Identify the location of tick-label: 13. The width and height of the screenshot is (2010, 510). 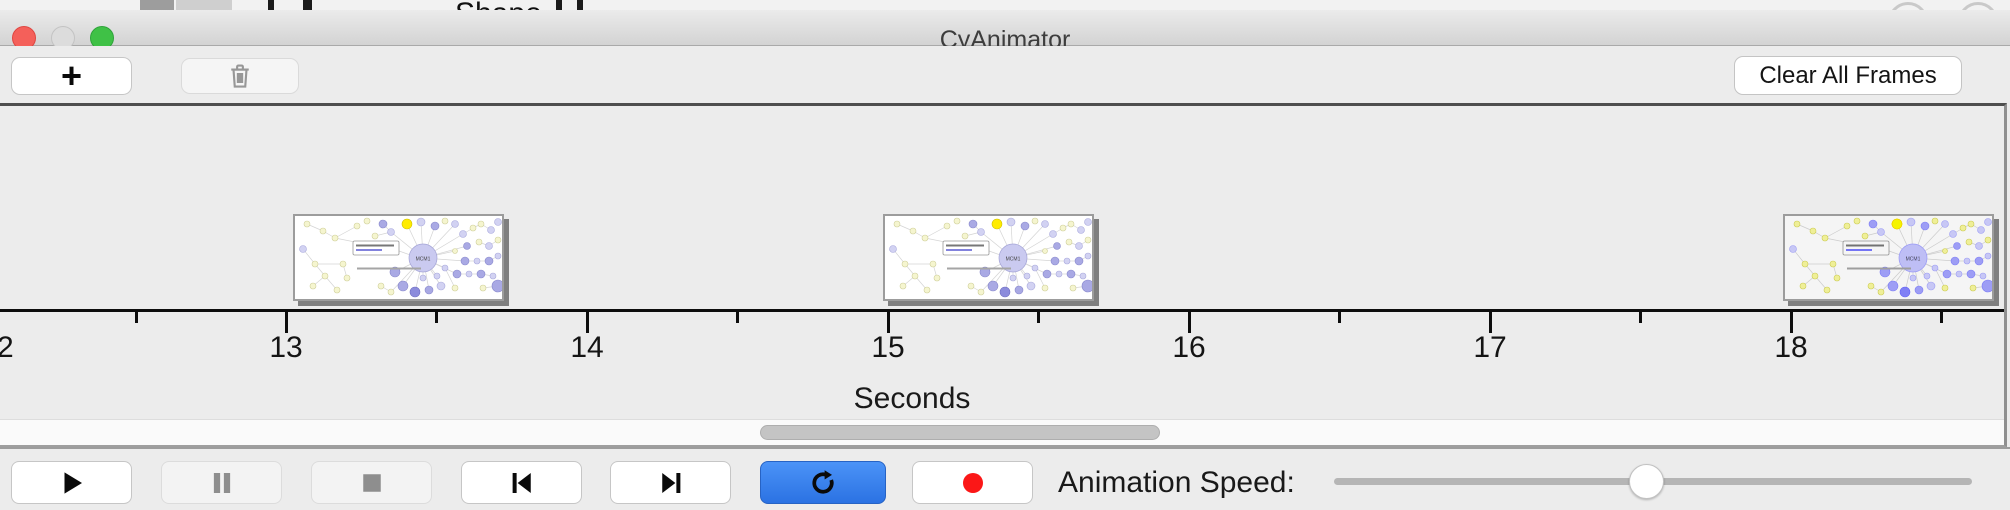
(286, 347).